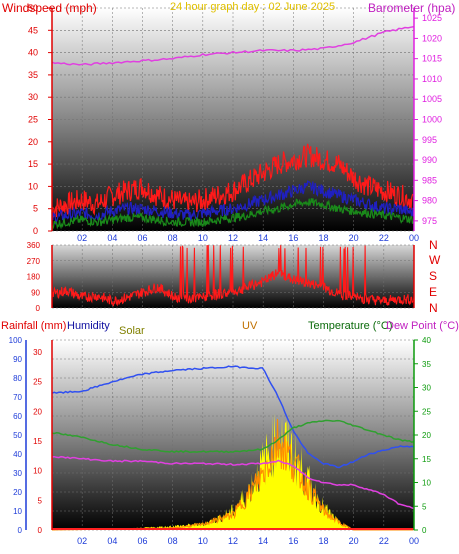 The image size is (459, 554). Describe the element at coordinates (426, 411) in the screenshot. I see `temperature-tick-label: 25` at that location.